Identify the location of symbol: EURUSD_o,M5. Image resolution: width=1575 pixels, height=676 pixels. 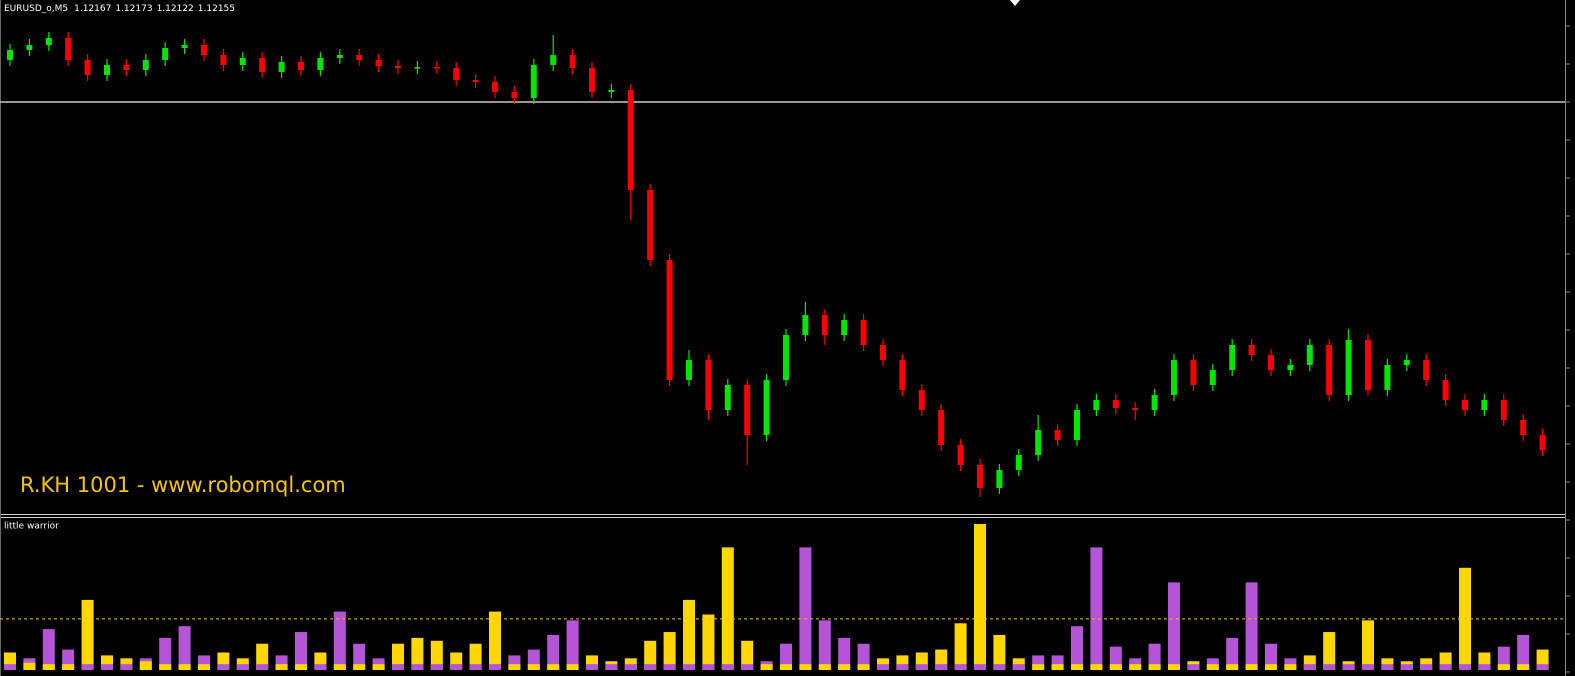
(36, 9).